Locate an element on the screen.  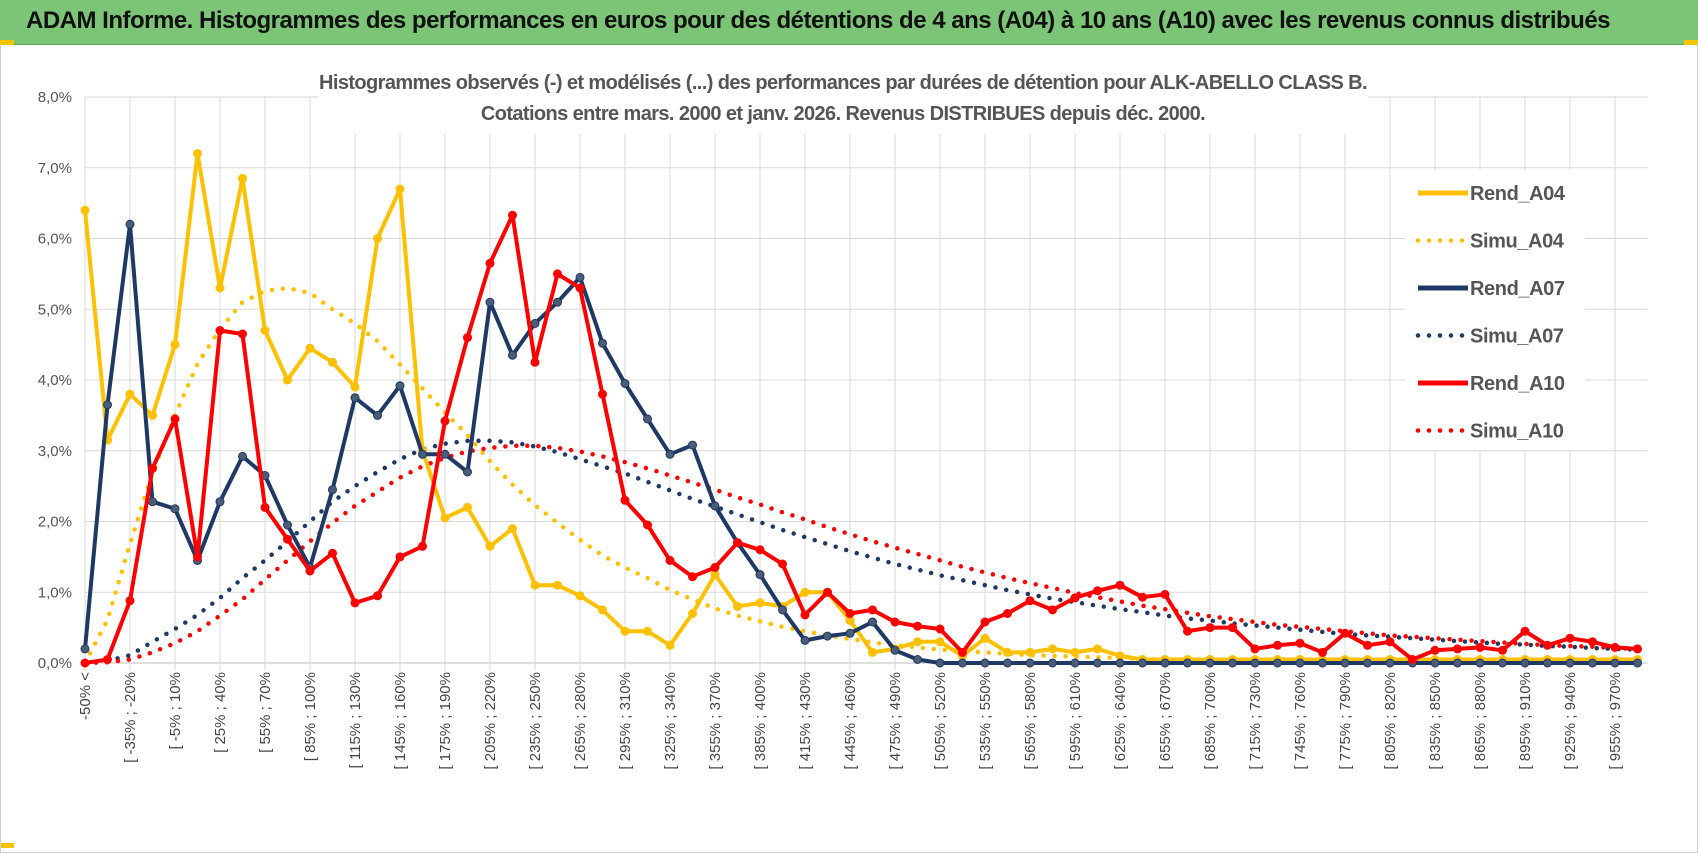
legend-label-Simu_A10: Simu_A10 is located at coordinates (1517, 432).